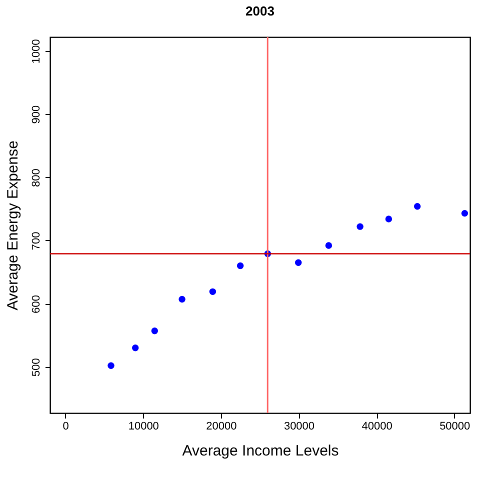  I want to click on y-tick-label: 700, so click(36, 241).